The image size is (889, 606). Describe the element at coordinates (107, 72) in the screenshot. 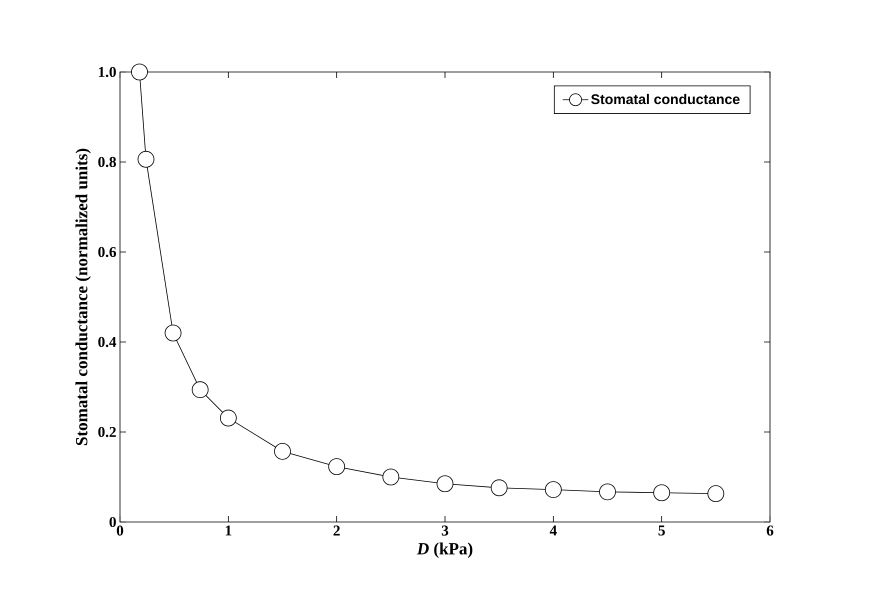

I see `y-tick-label: 1.0` at that location.